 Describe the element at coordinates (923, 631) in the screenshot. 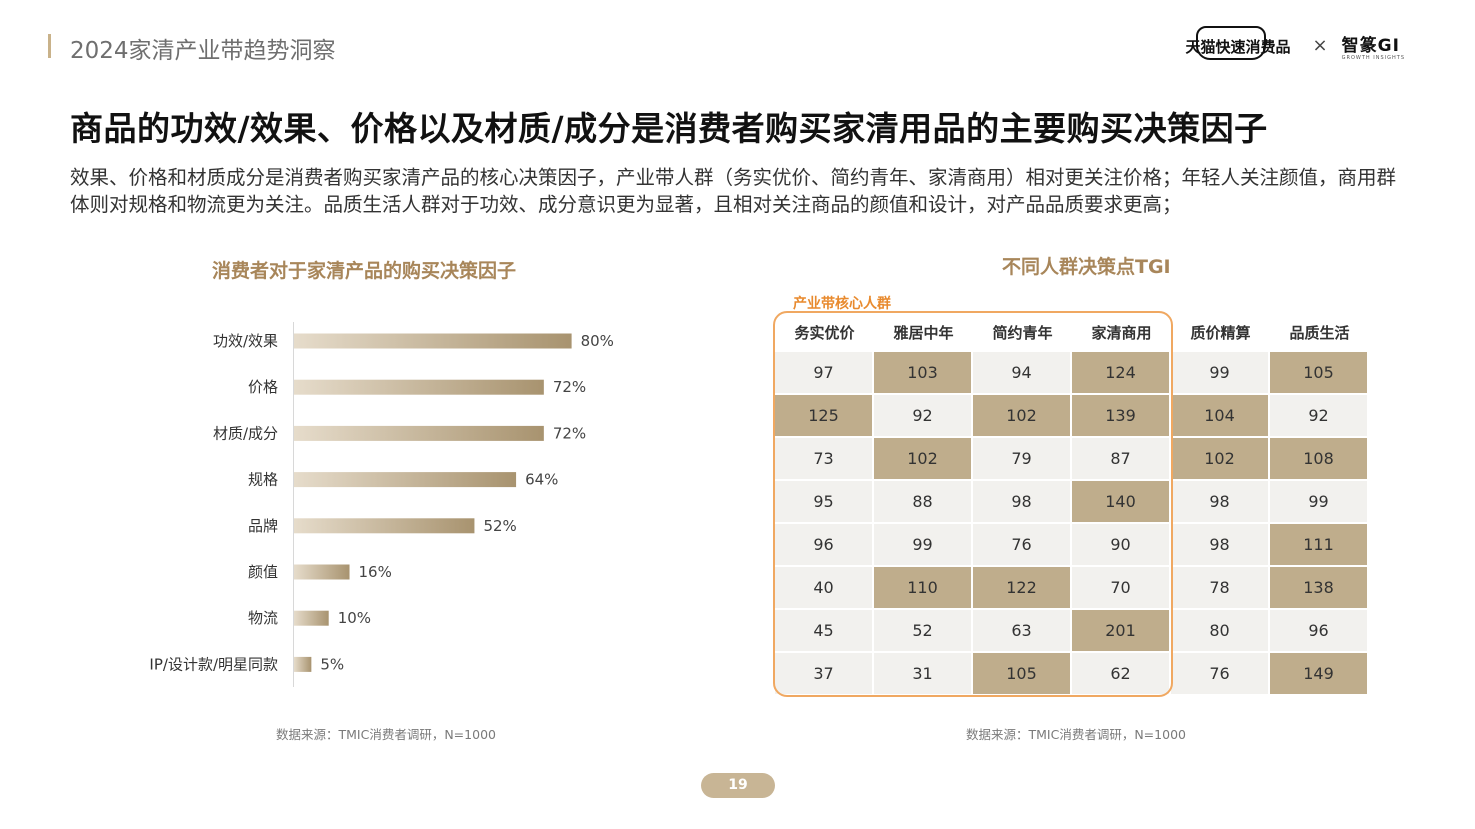

I see `tgi-cell: 52` at that location.